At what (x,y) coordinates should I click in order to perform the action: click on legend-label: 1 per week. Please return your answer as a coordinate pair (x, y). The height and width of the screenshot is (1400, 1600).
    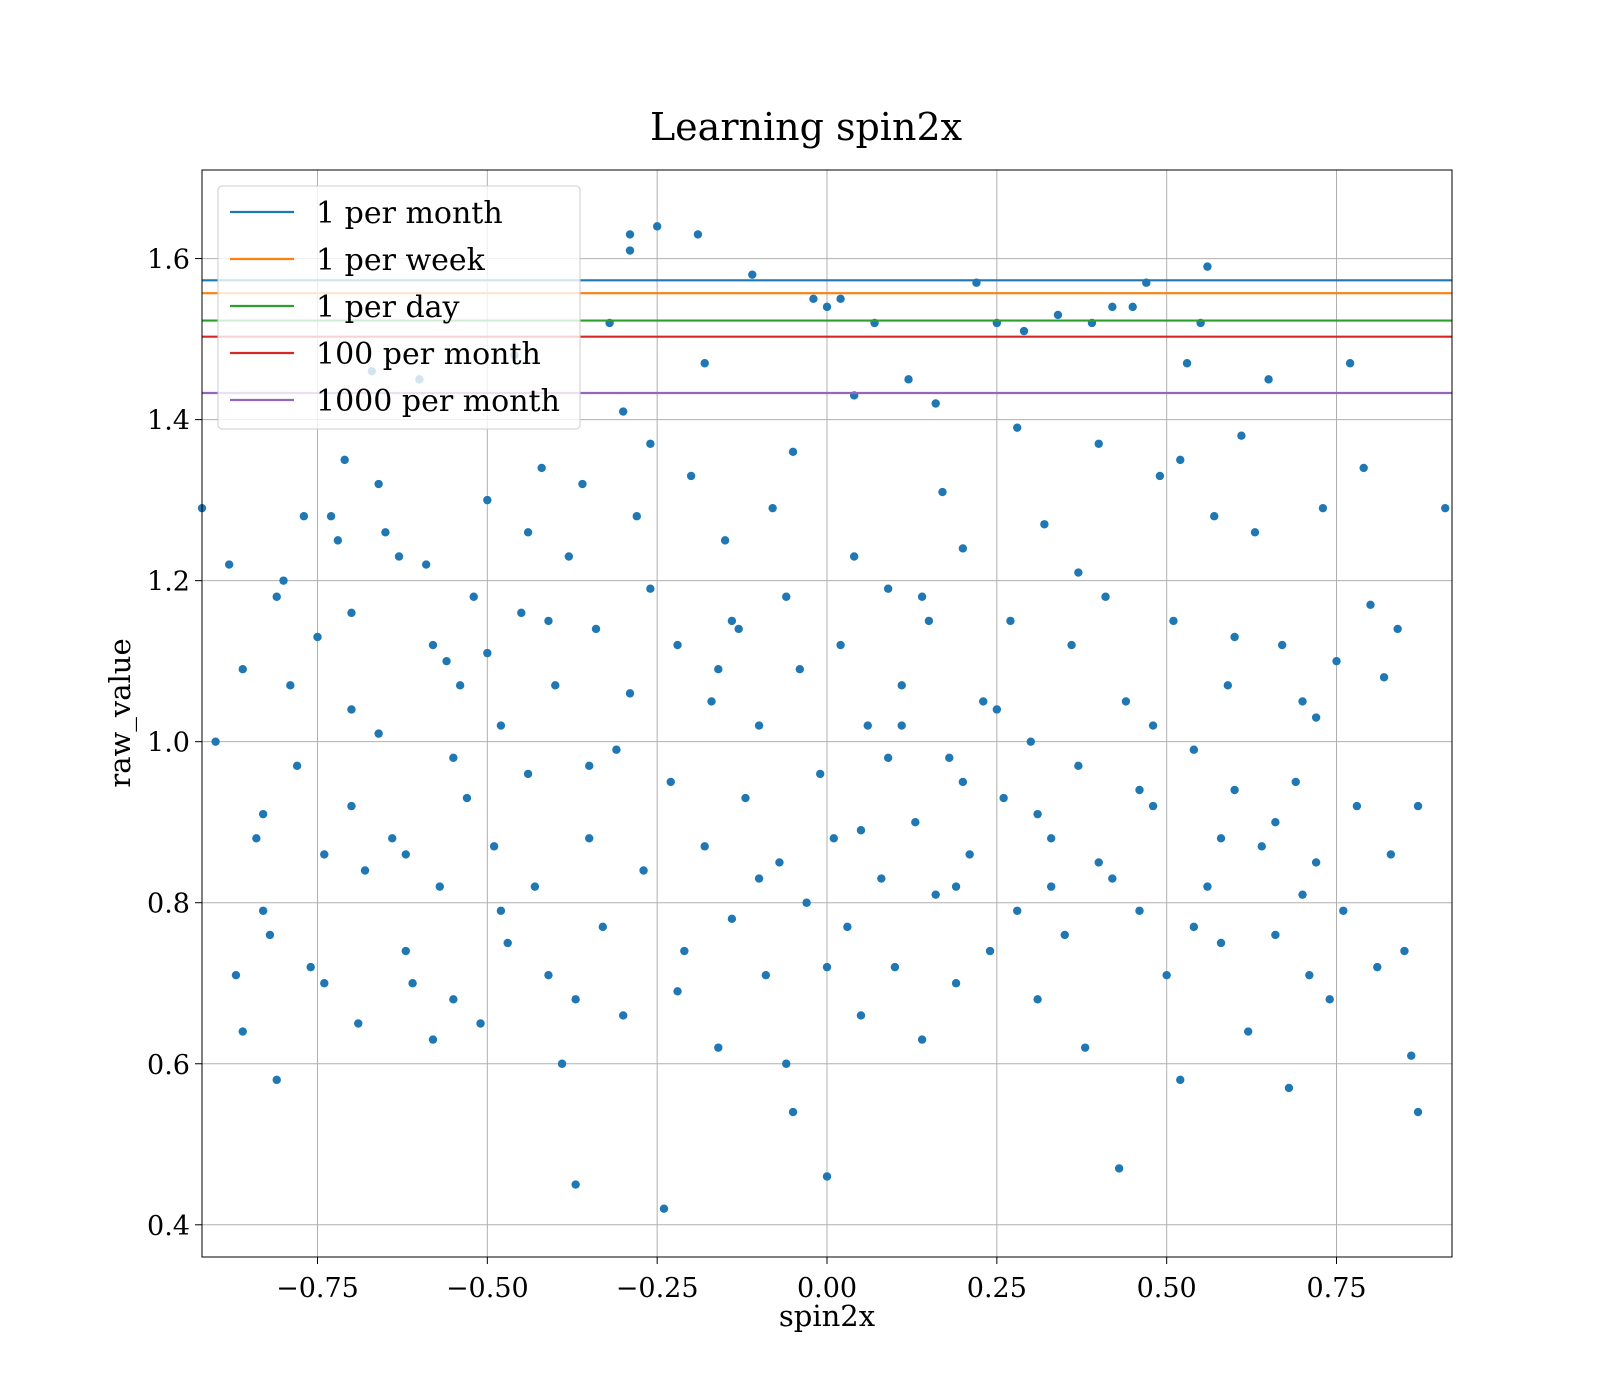
    Looking at the image, I should click on (401, 260).